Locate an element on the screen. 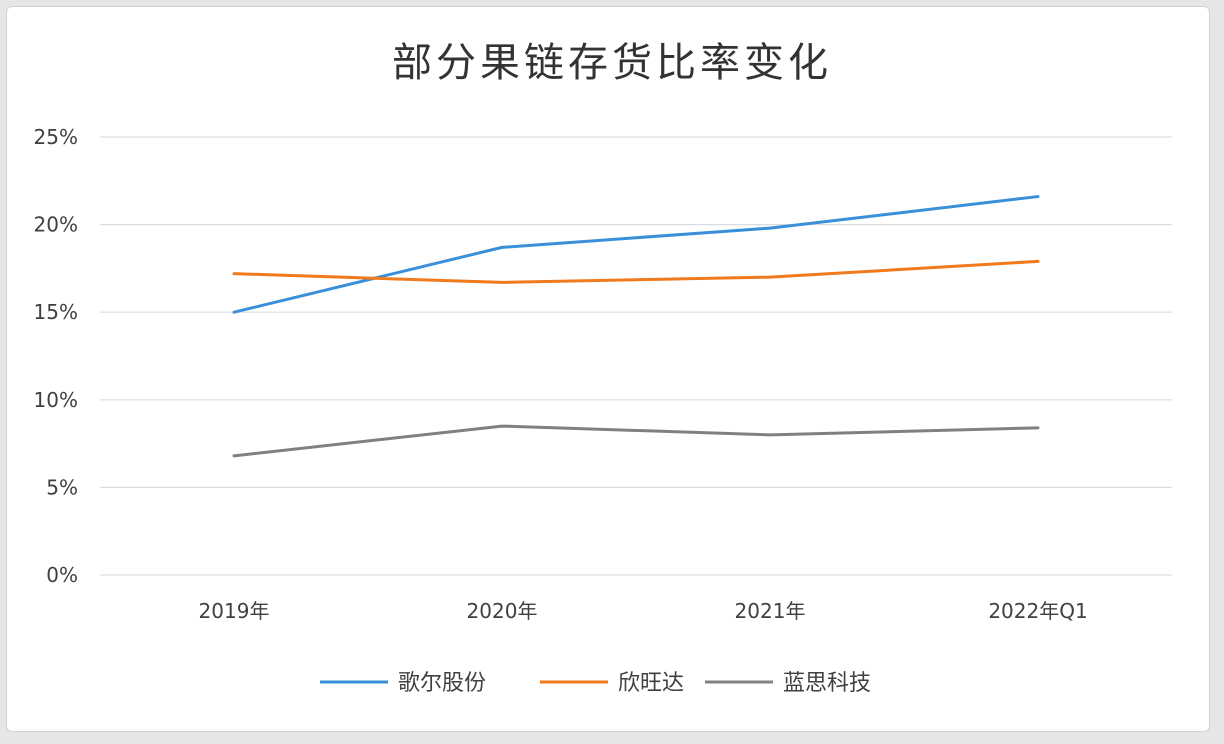 Image resolution: width=1224 pixels, height=744 pixels. y-tick-label: 25% is located at coordinates (56, 137).